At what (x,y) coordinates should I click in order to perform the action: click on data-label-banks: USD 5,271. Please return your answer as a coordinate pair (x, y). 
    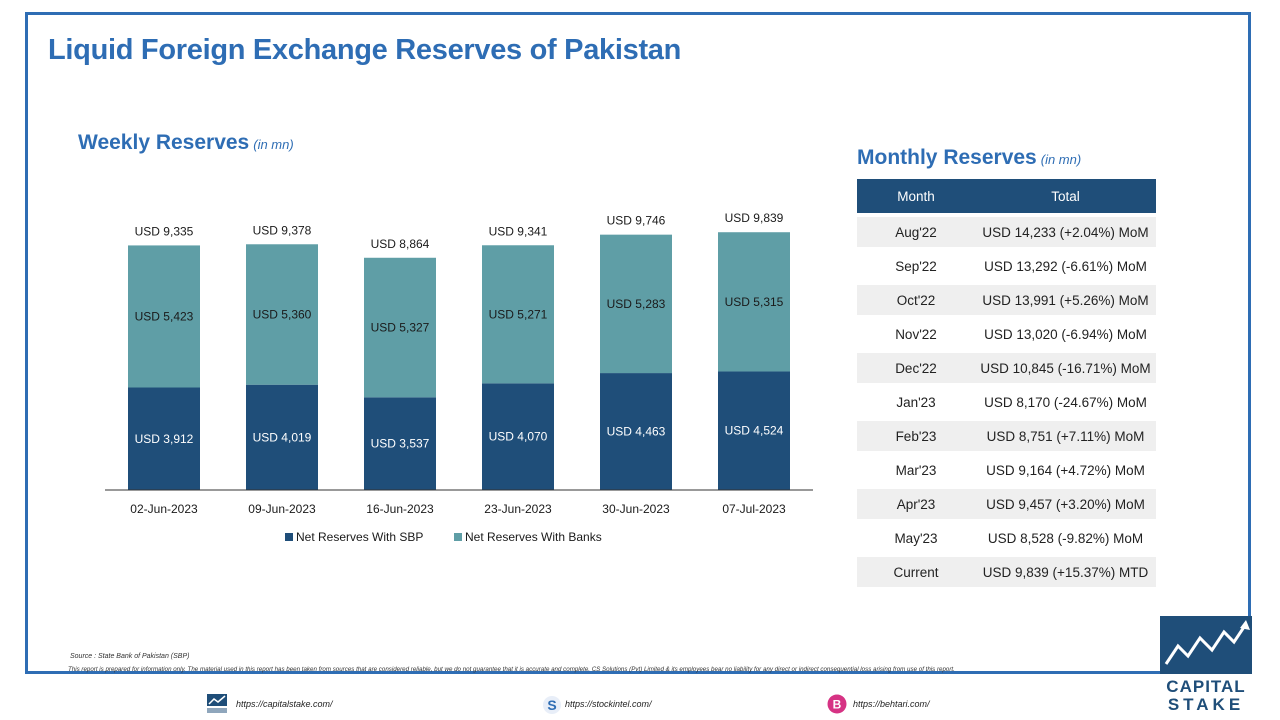
    Looking at the image, I should click on (518, 314).